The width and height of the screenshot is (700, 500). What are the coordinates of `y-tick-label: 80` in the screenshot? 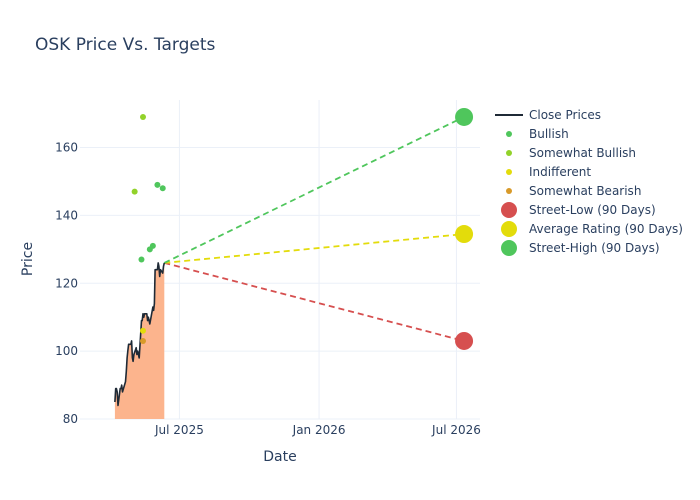 It's located at (70, 419).